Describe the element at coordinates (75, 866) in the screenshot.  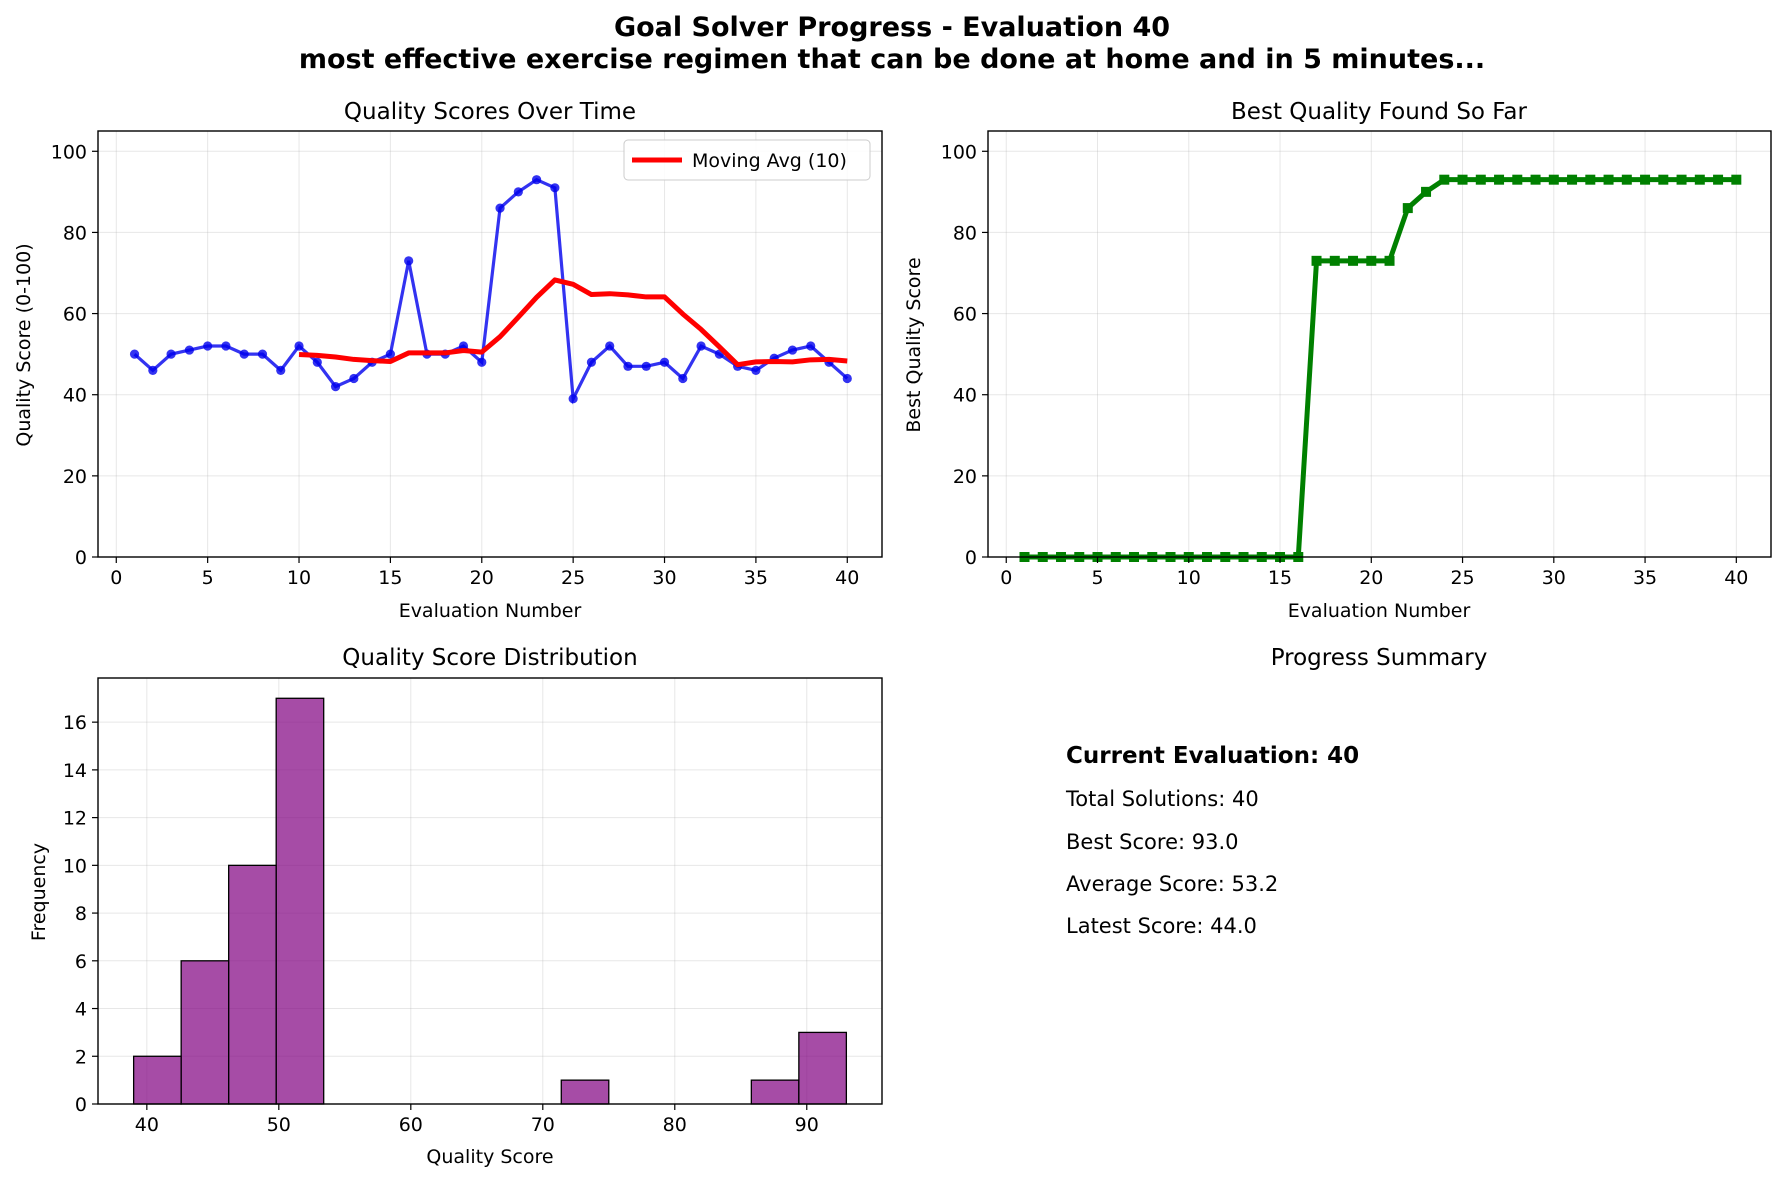
I see `hist-ytick-label: 10` at that location.